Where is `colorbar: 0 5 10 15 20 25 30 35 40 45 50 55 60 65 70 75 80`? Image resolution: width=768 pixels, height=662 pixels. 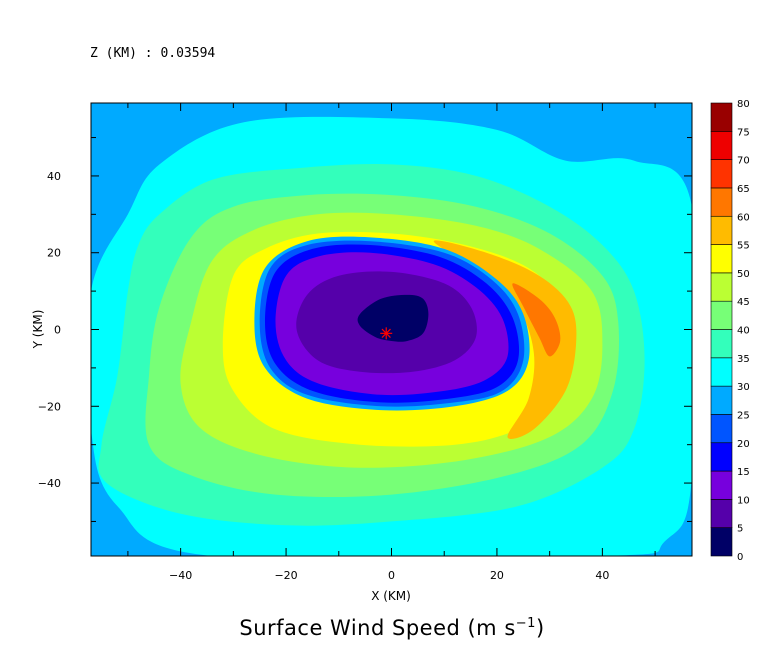
colorbar: 0 5 10 15 20 25 30 35 40 45 50 55 60 65 70 75 80 is located at coordinates (730, 331).